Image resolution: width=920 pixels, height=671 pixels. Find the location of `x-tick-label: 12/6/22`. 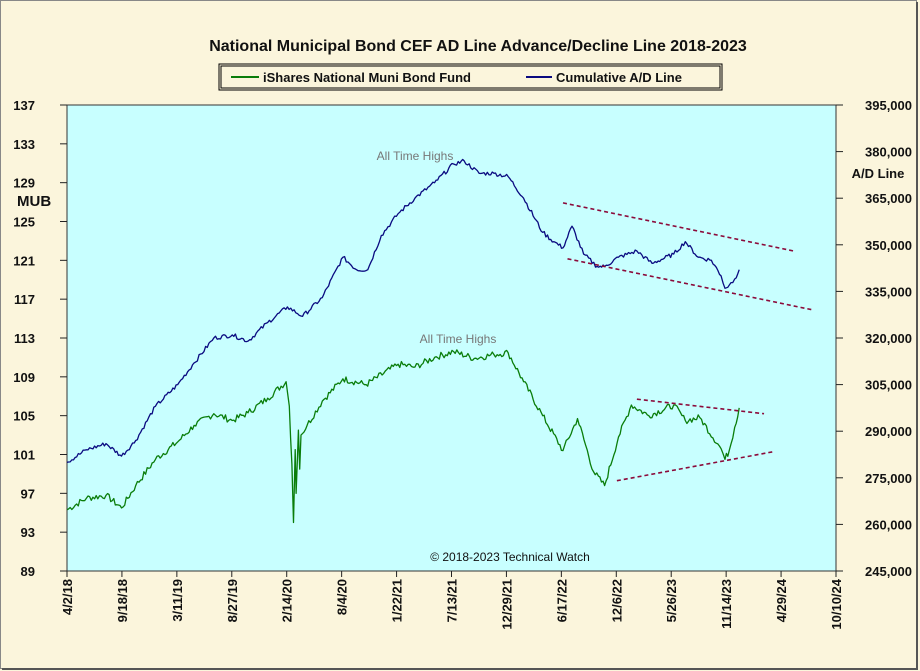

x-tick-label: 12/6/22 is located at coordinates (616, 600).